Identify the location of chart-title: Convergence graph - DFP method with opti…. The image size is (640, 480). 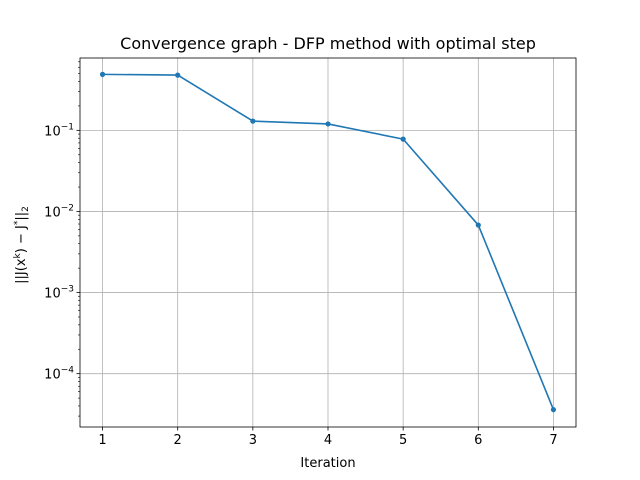
(328, 43).